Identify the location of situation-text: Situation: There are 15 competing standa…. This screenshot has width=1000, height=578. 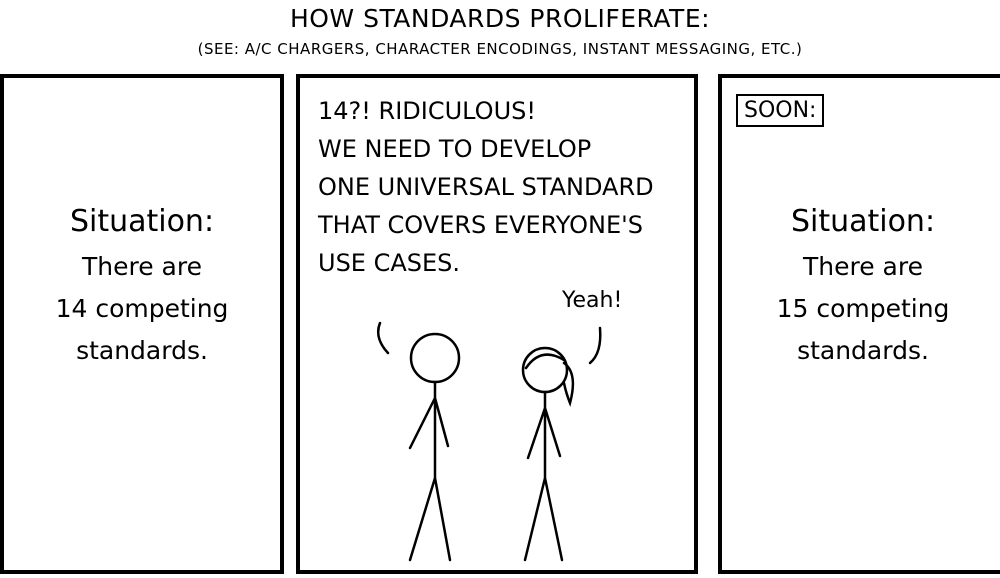
(861, 285).